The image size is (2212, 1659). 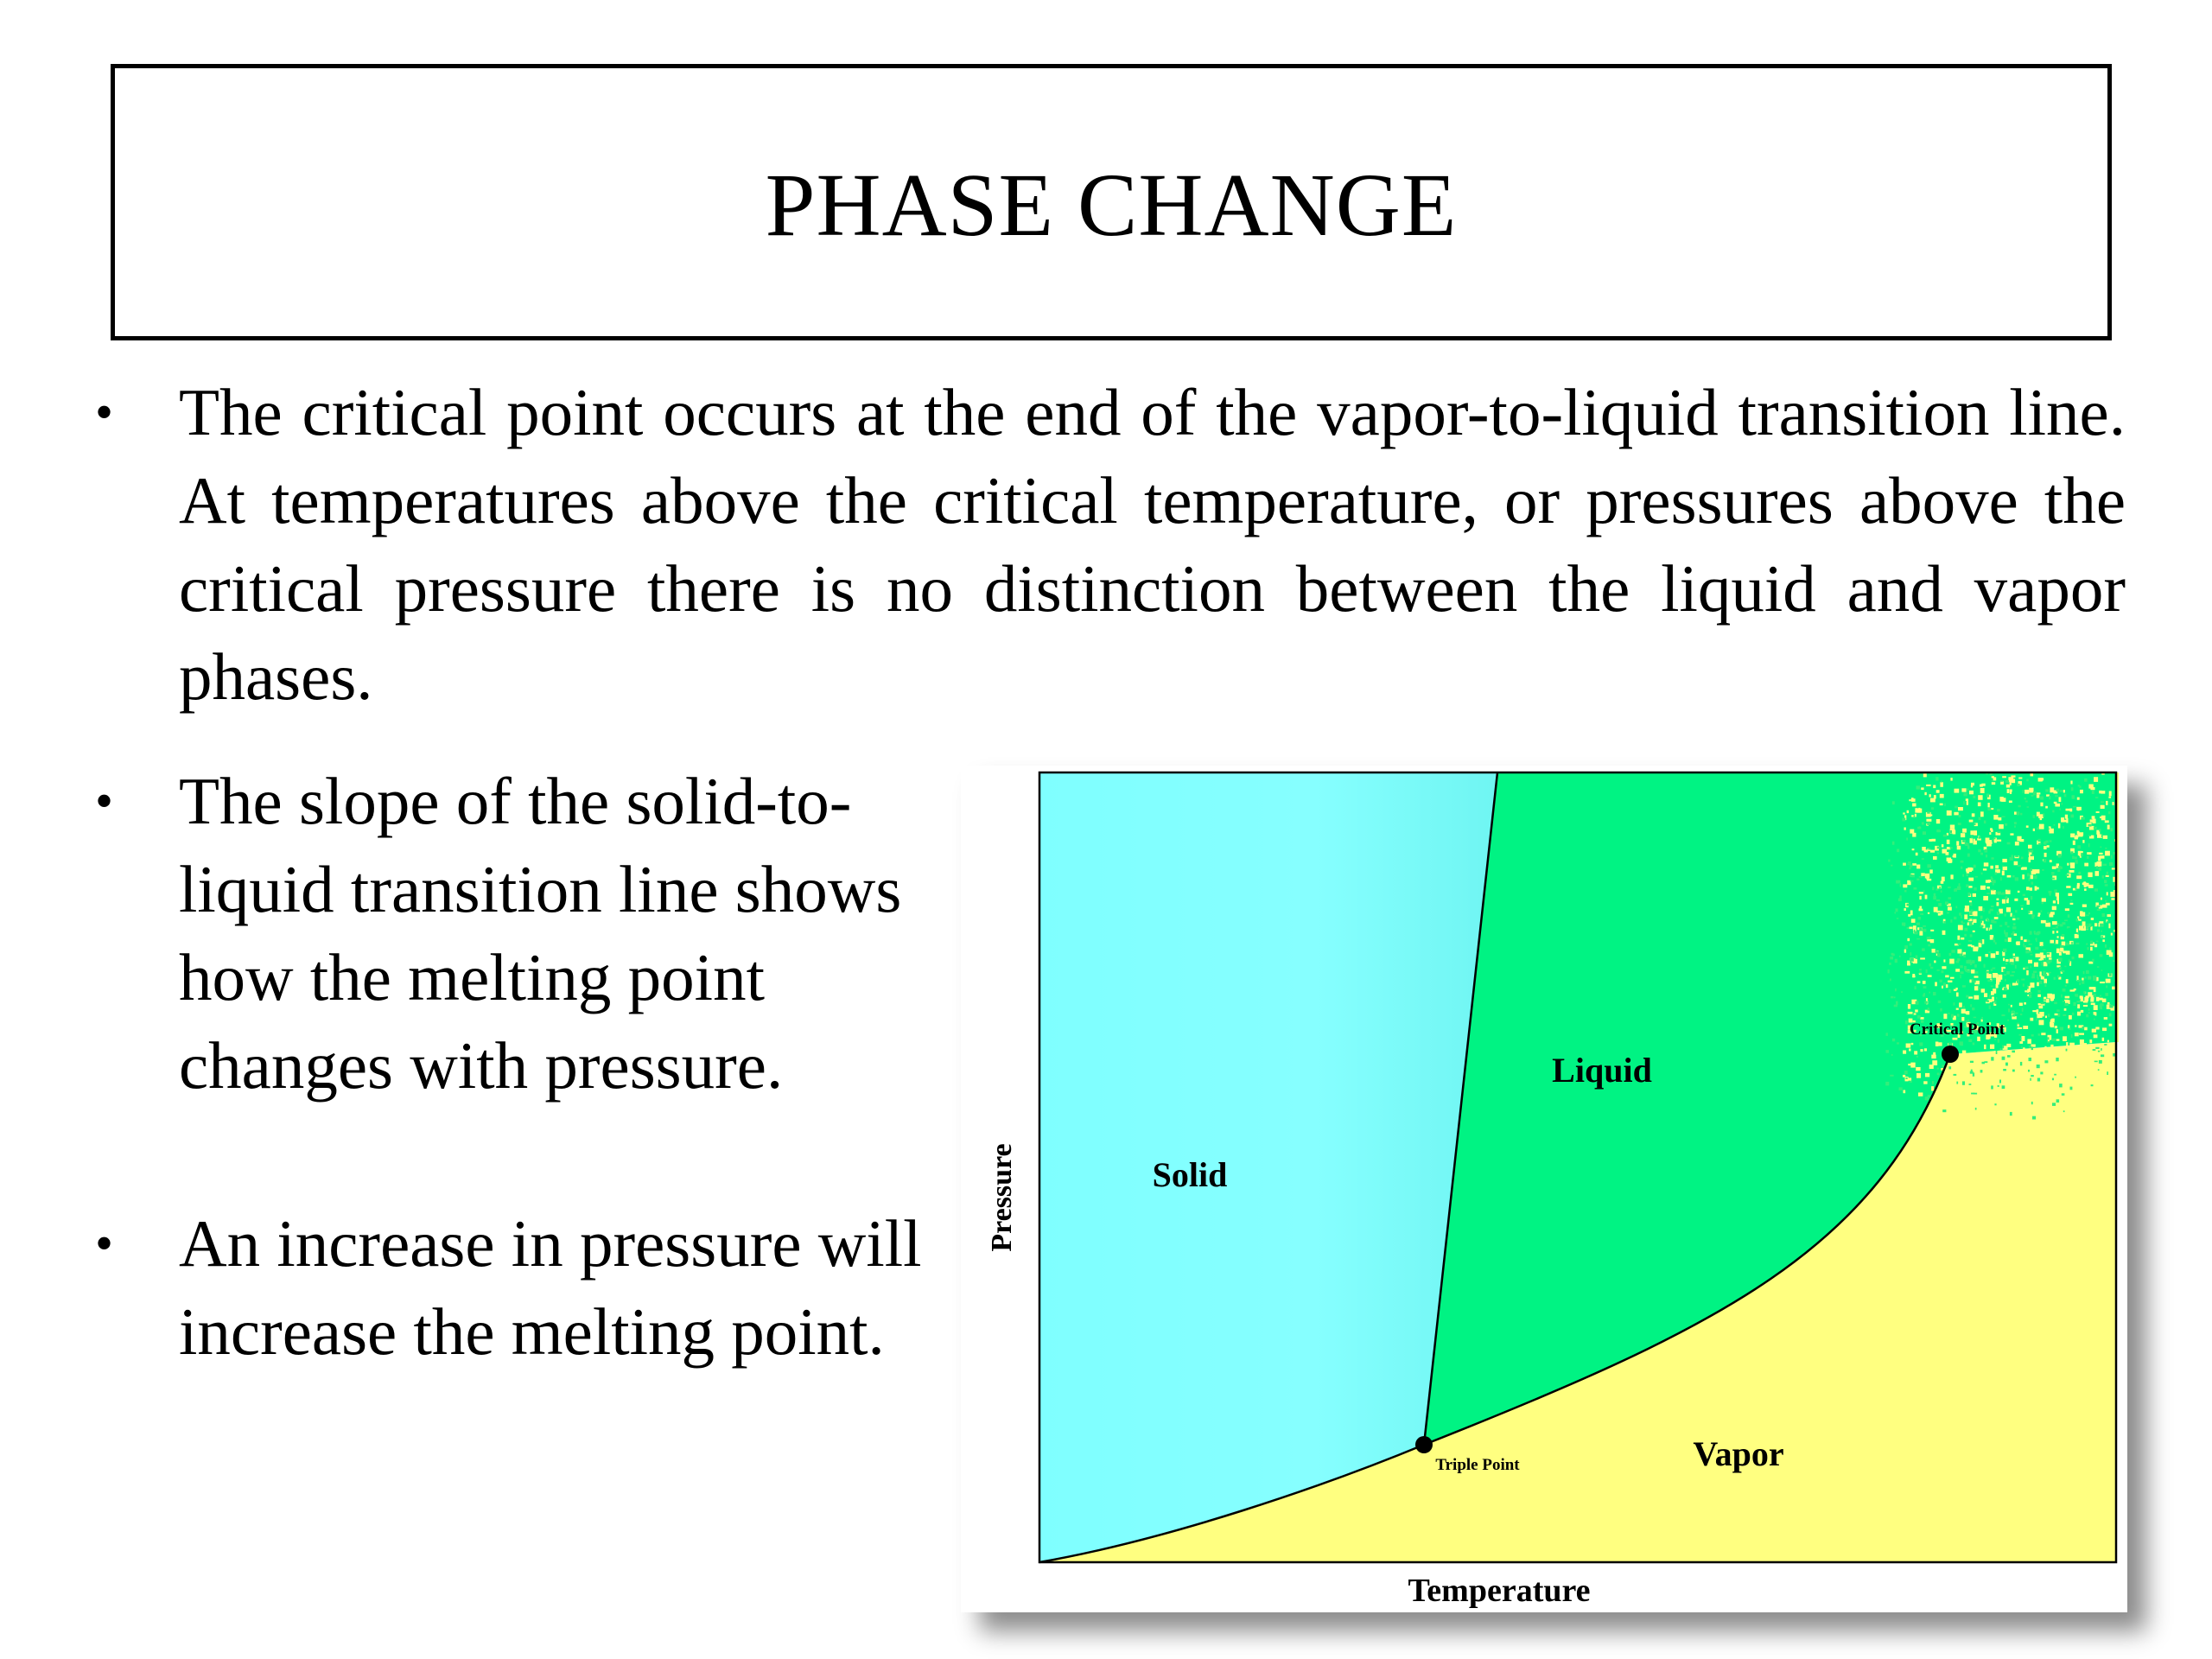 I want to click on triple-point-label: Triple Point, so click(x=1477, y=1465).